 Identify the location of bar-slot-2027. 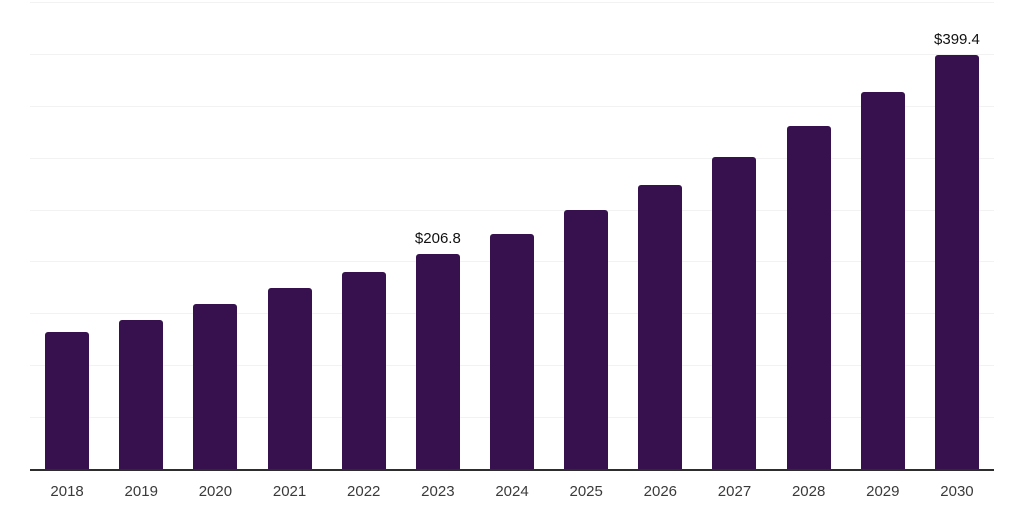
(734, 235).